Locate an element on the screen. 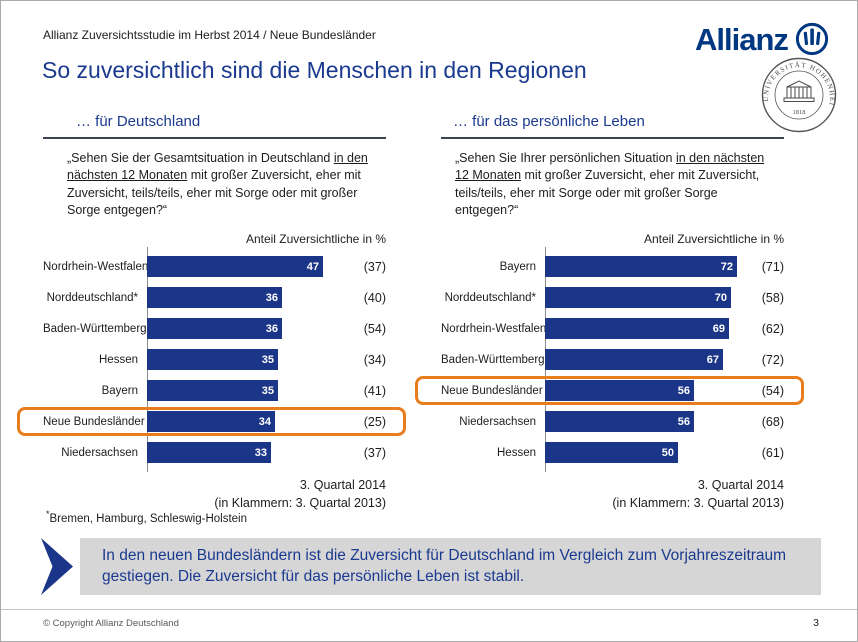 The width and height of the screenshot is (858, 642). bar: 70 is located at coordinates (638, 297).